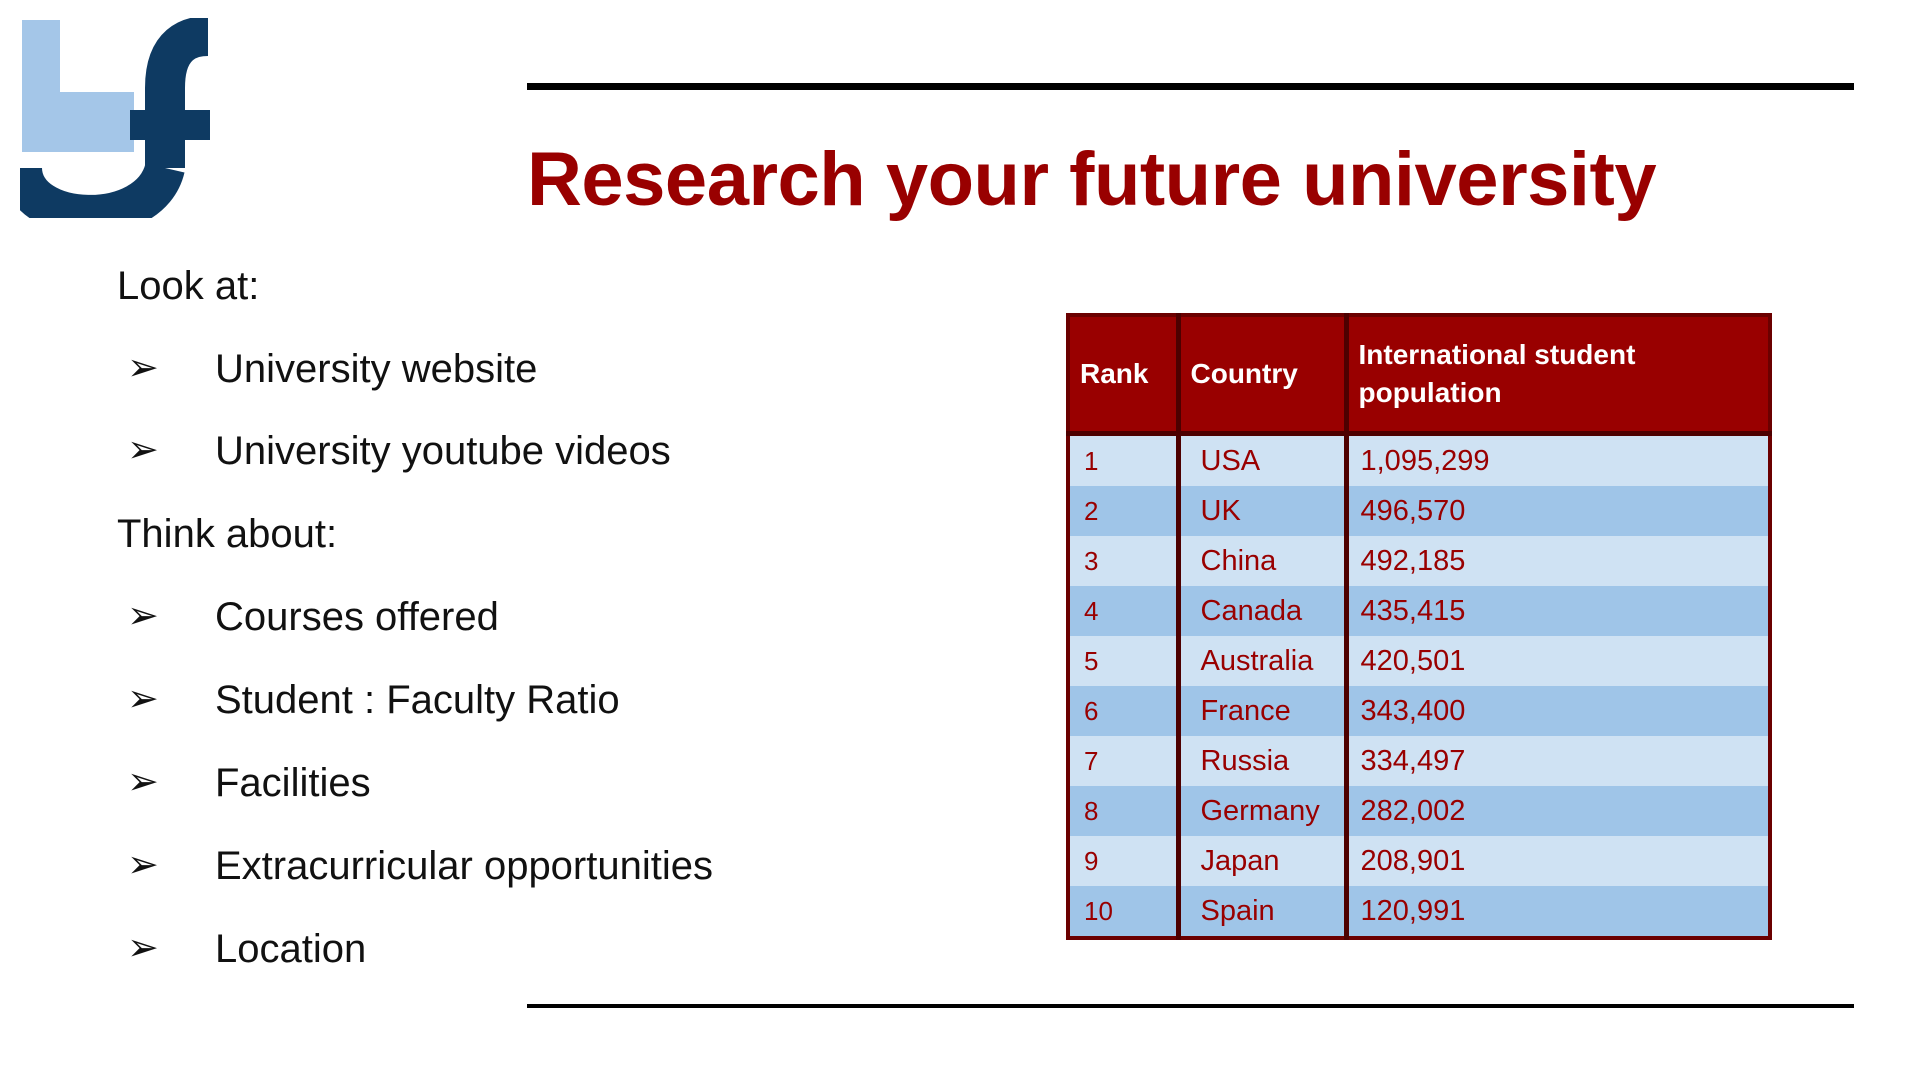 The image size is (1920, 1080). What do you see at coordinates (1124, 711) in the screenshot?
I see `rank-cell: 6` at bounding box center [1124, 711].